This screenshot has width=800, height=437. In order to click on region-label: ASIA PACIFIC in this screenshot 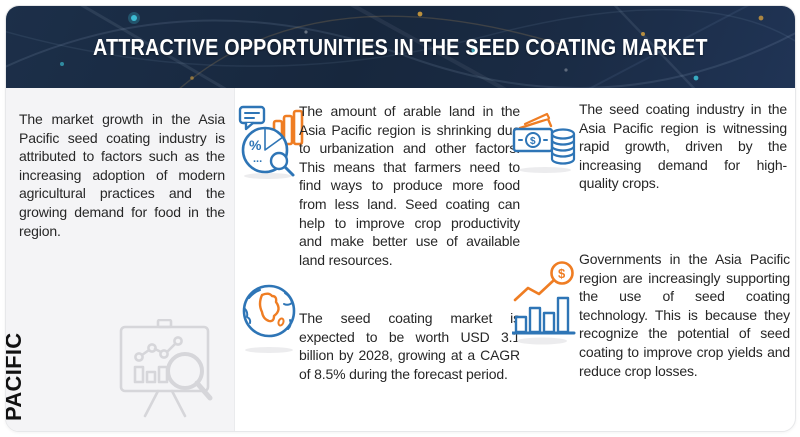, I will do `click(15, 376)`.